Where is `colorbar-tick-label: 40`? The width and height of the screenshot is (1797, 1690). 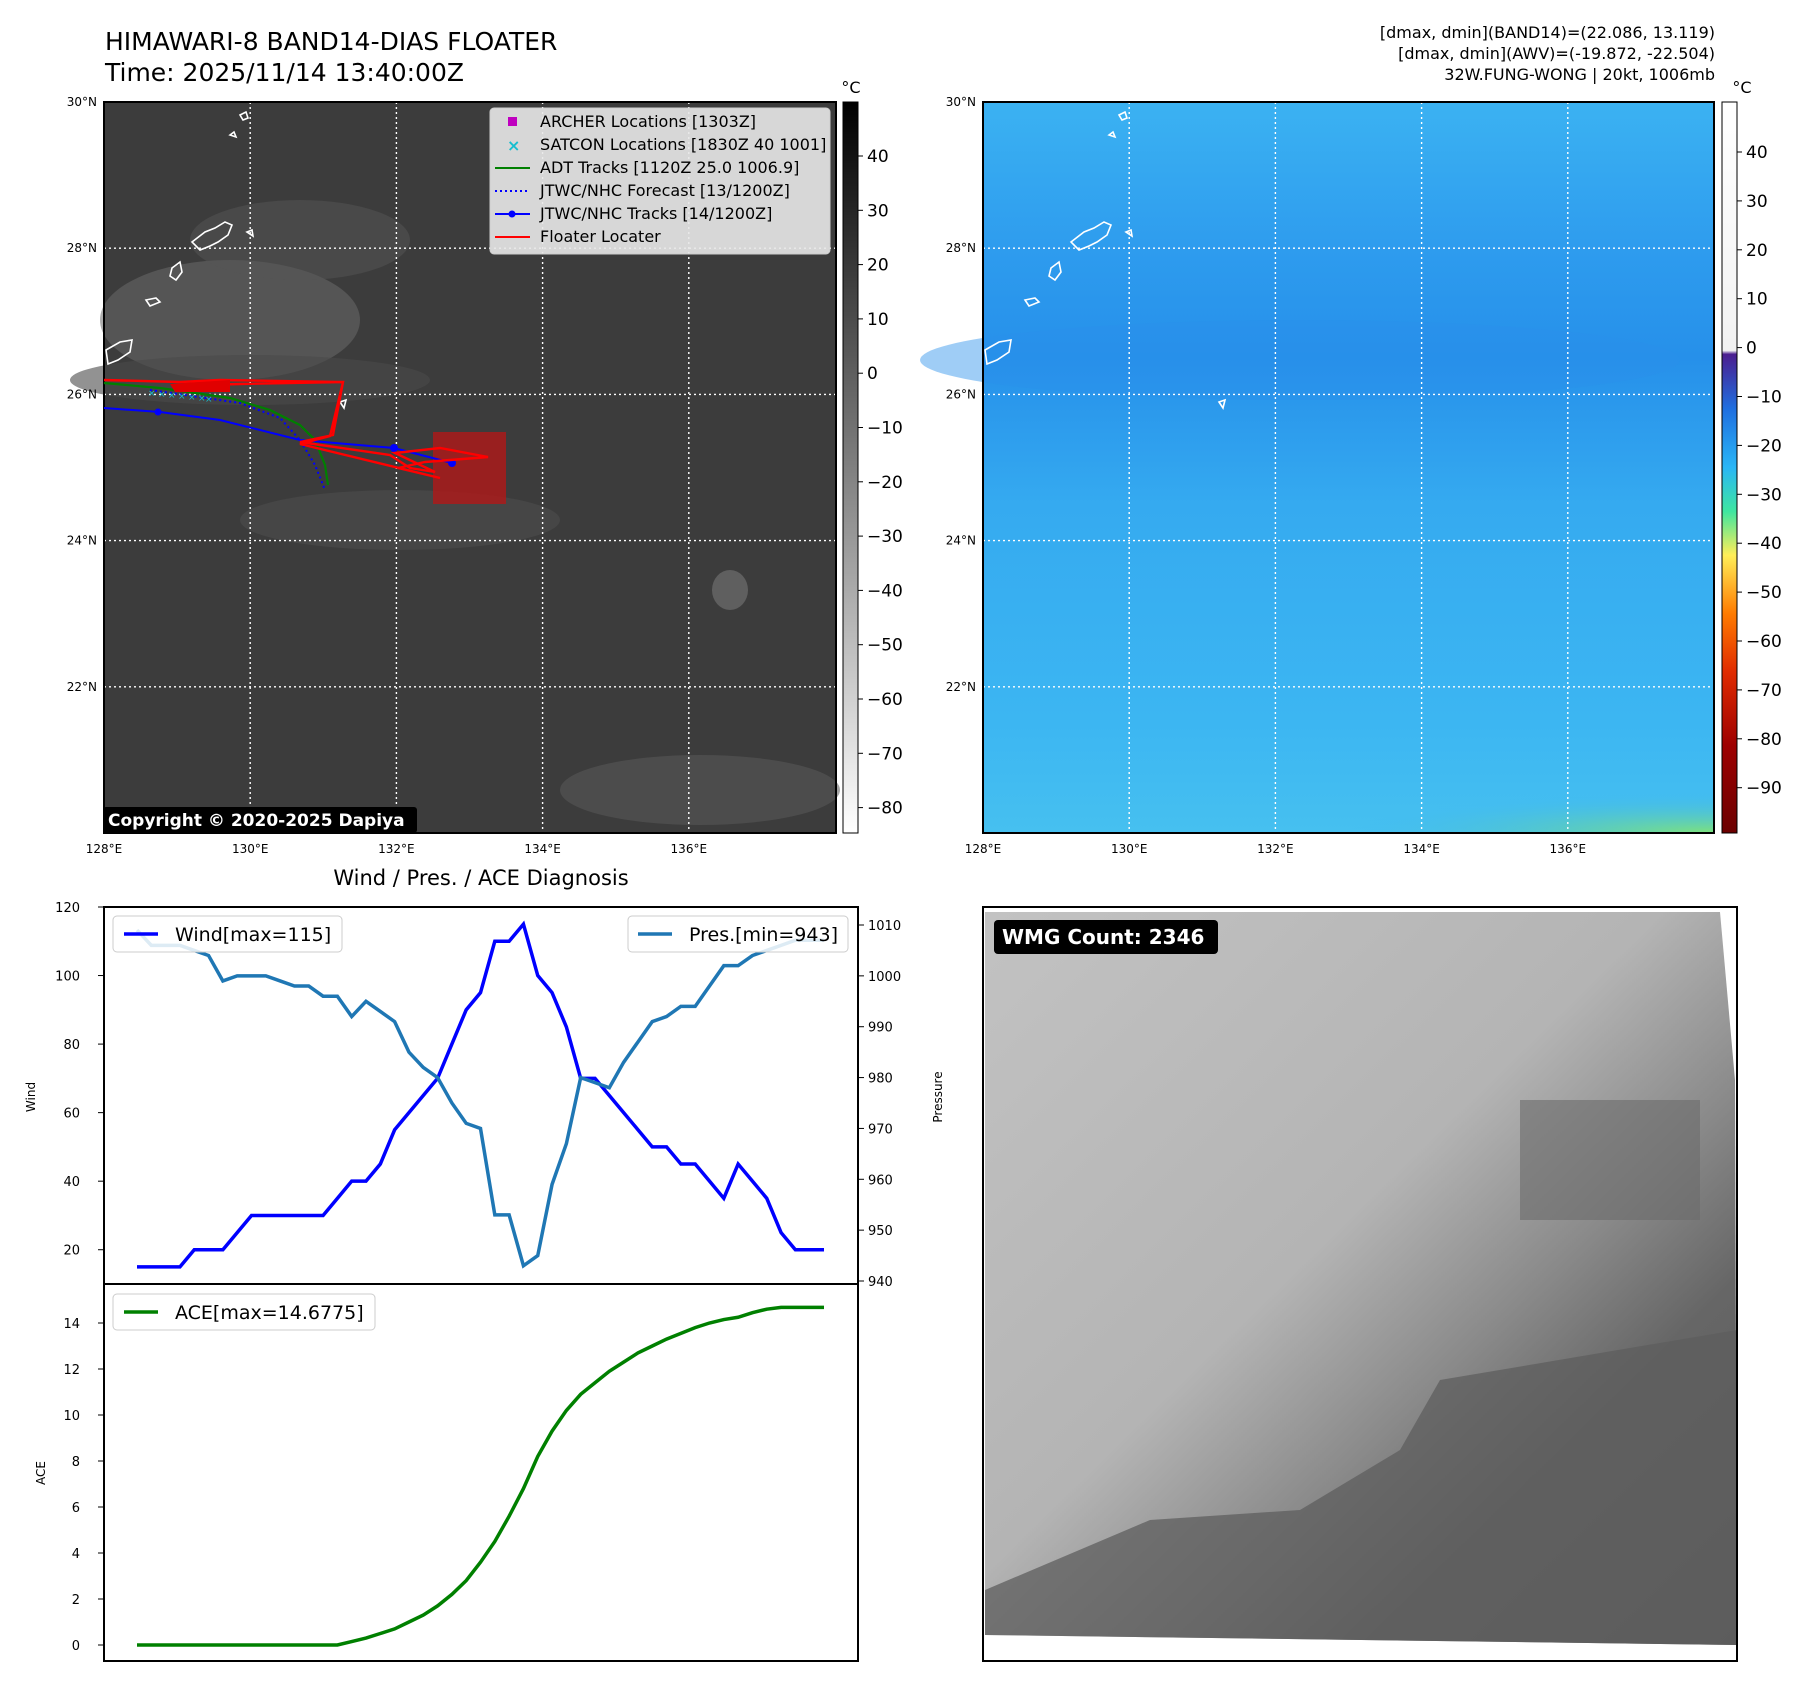 colorbar-tick-label: 40 is located at coordinates (878, 157).